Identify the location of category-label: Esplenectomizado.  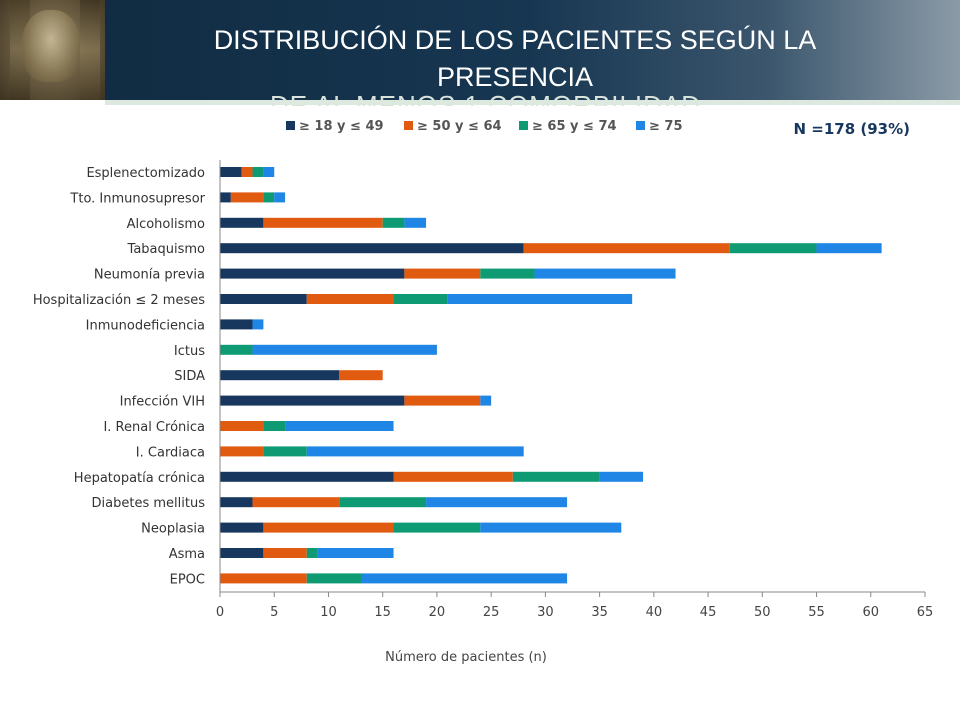
(145, 173).